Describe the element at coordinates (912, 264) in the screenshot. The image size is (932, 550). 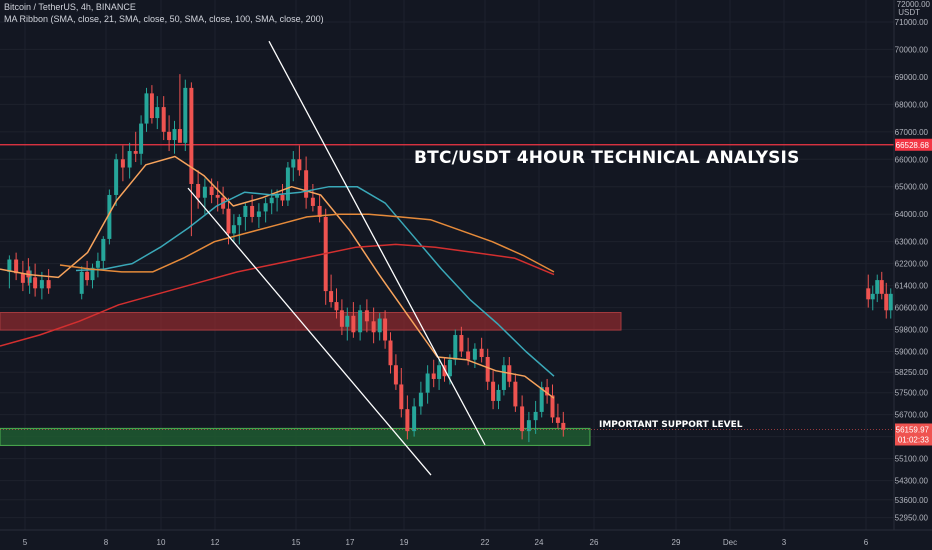
I see `price-tick-label: 62200.00` at that location.